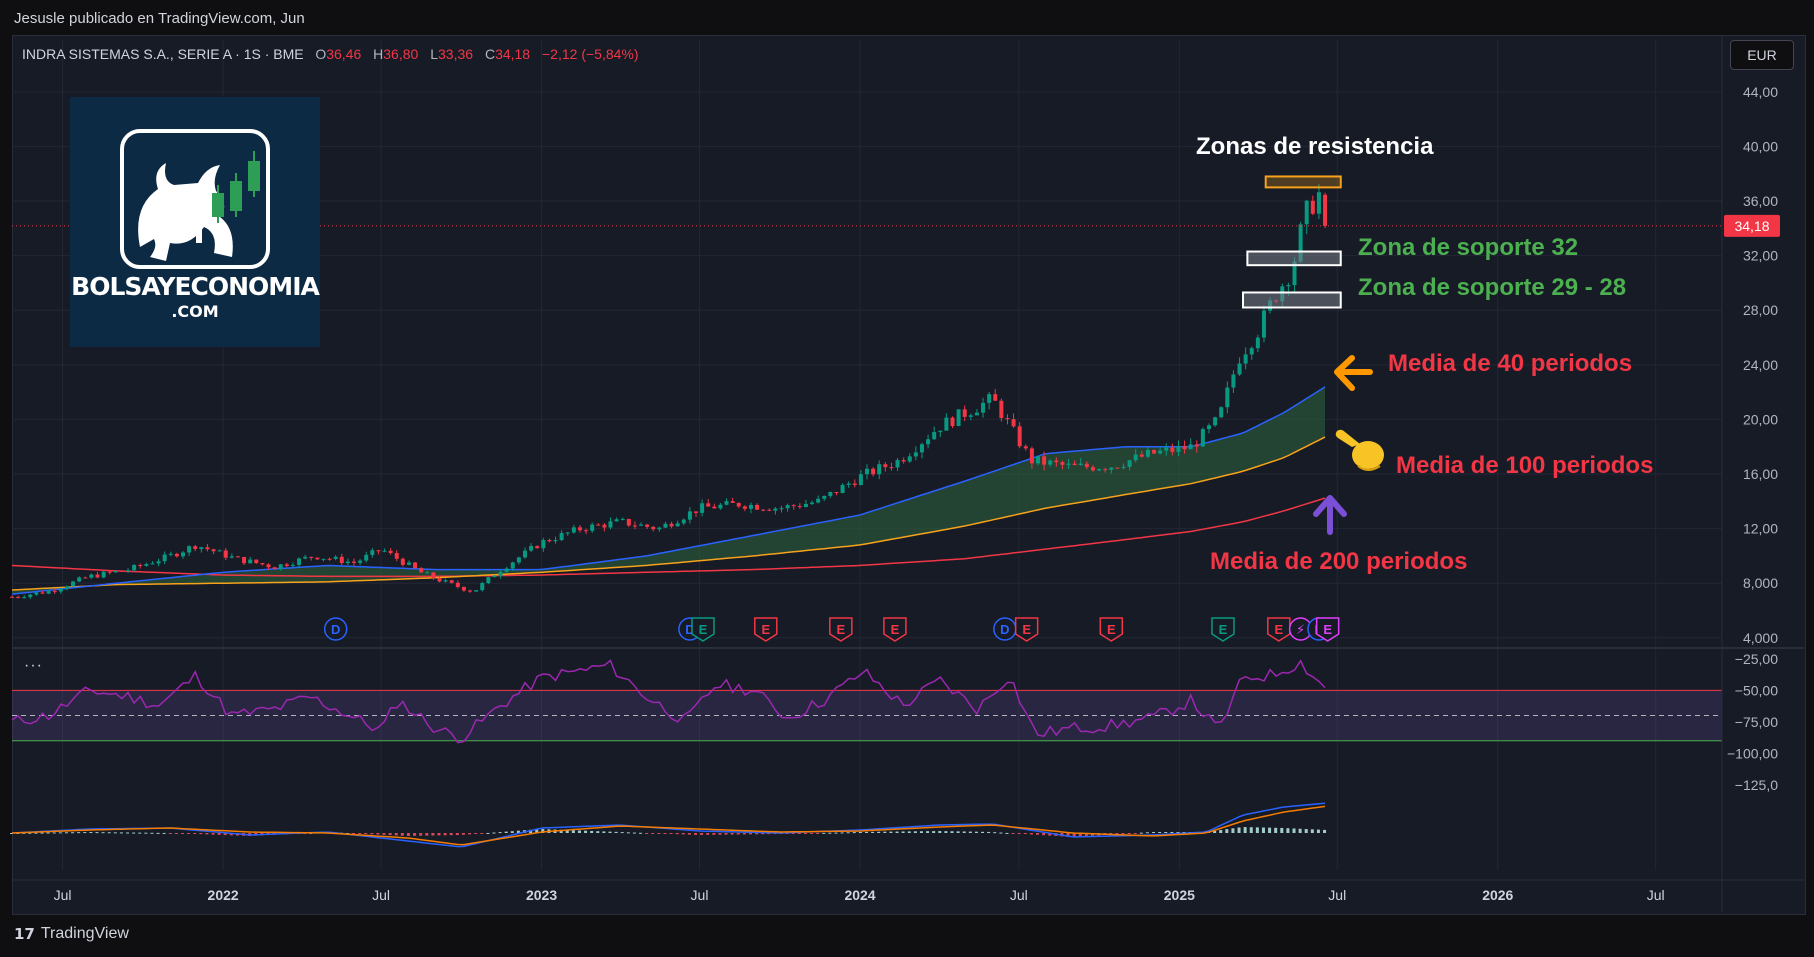 This screenshot has height=957, width=1814. Describe the element at coordinates (668, 537) in the screenshot. I see `ma200-line` at that location.